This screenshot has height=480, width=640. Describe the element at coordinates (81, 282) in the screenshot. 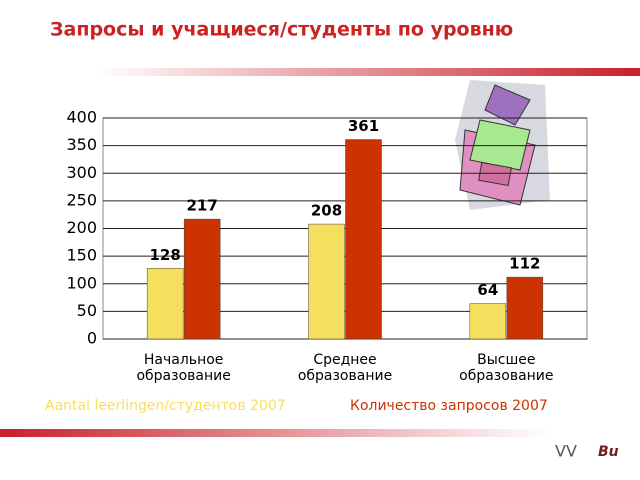

I see `y-tick-label: 100` at that location.